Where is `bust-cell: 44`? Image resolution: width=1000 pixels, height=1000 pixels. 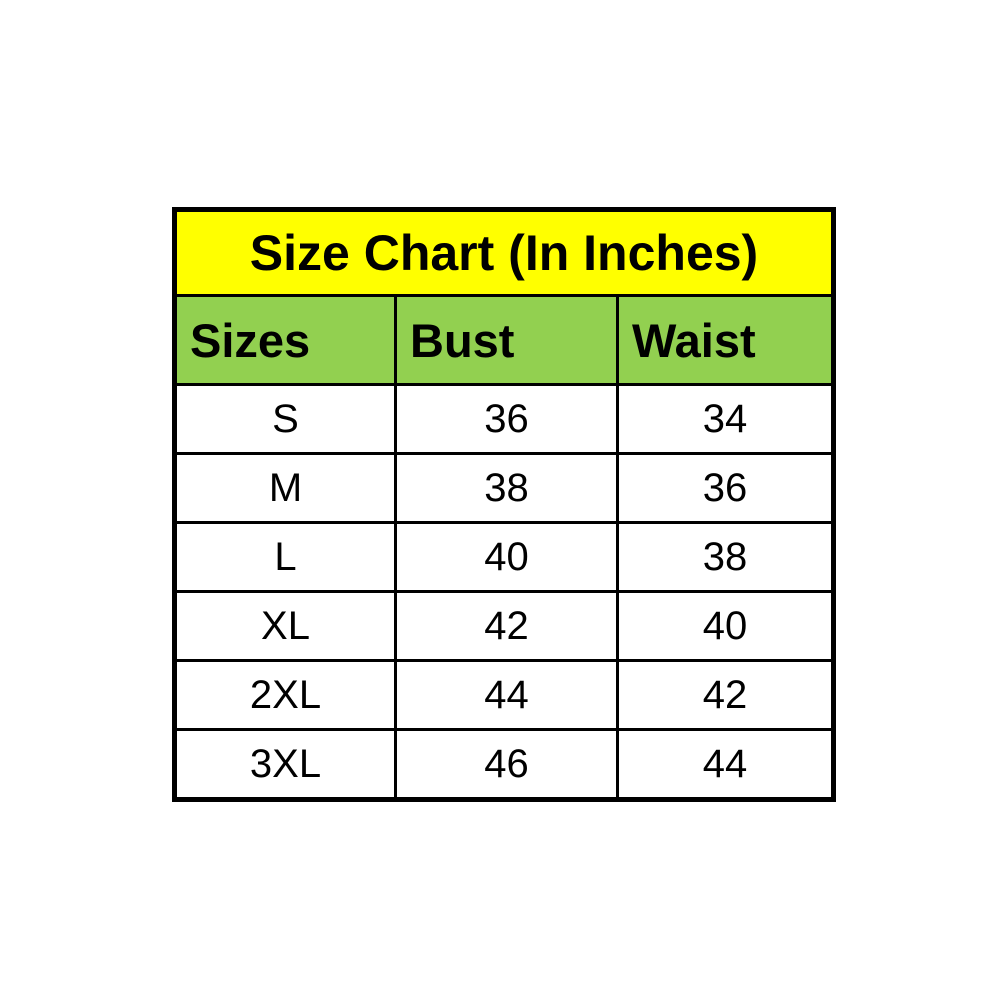 bust-cell: 44 is located at coordinates (506, 695).